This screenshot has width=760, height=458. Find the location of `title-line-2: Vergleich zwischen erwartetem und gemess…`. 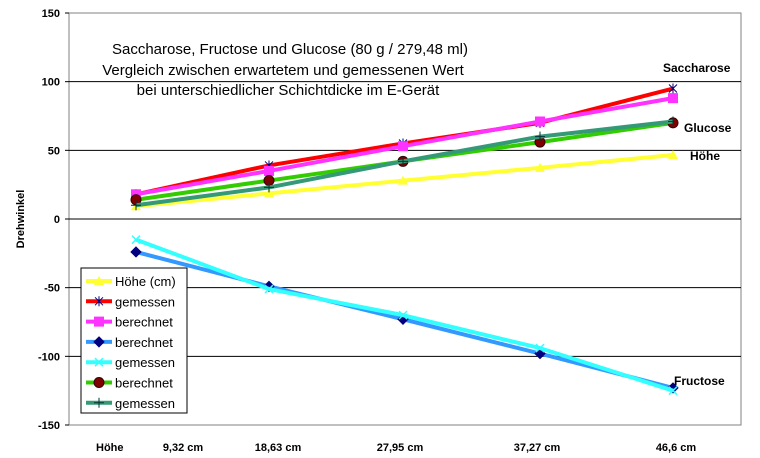

title-line-2: Vergleich zwischen erwartetem und gemess… is located at coordinates (283, 70).